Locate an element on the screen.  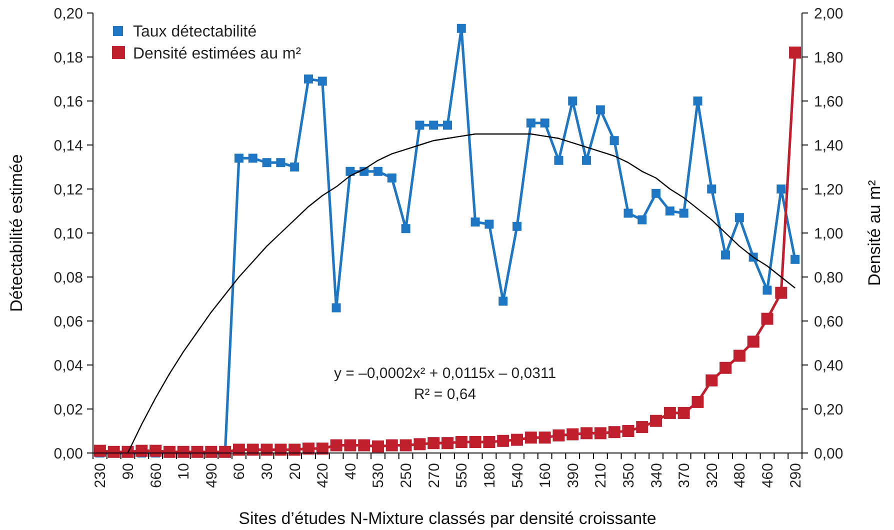
x-tick-label: 320 is located at coordinates (712, 475).